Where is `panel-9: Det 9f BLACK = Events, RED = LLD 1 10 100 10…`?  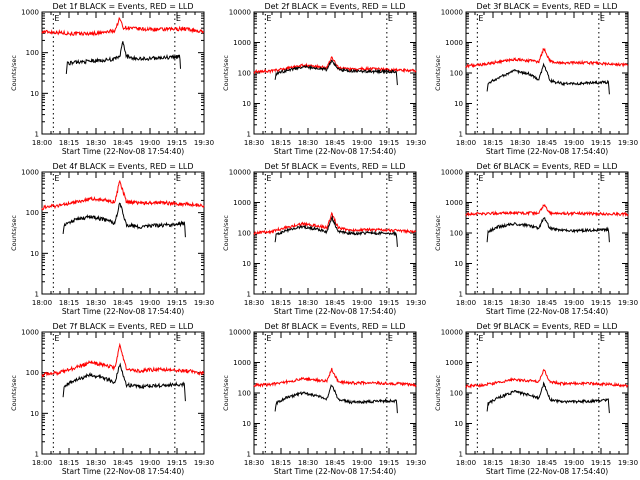 panel-9: Det 9f BLACK = Events, RED = LLD 1 10 100 10… is located at coordinates (536, 399).